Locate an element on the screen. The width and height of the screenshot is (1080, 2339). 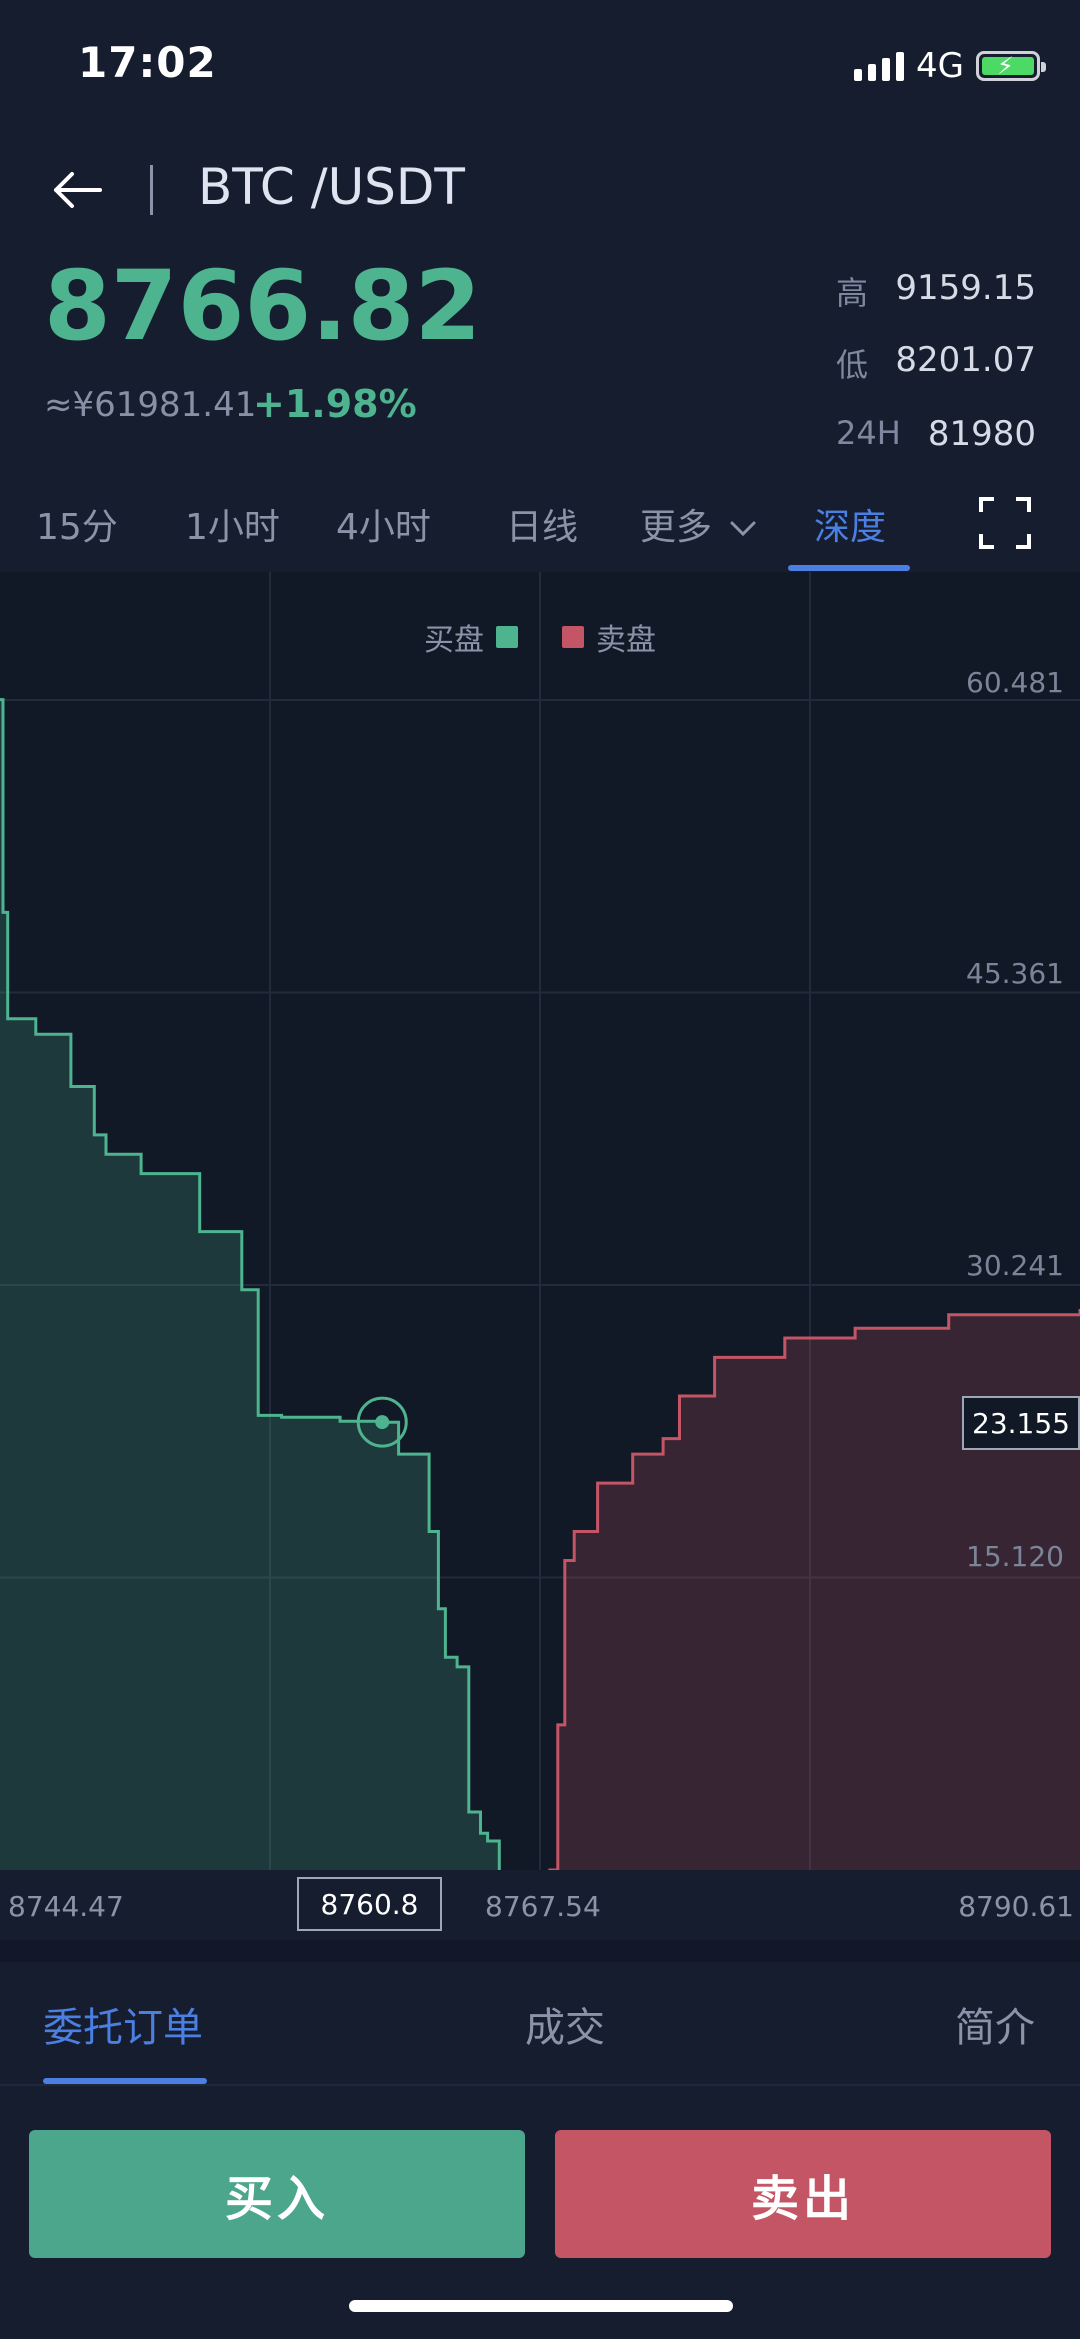
low-label: 低 is located at coordinates (852, 365).